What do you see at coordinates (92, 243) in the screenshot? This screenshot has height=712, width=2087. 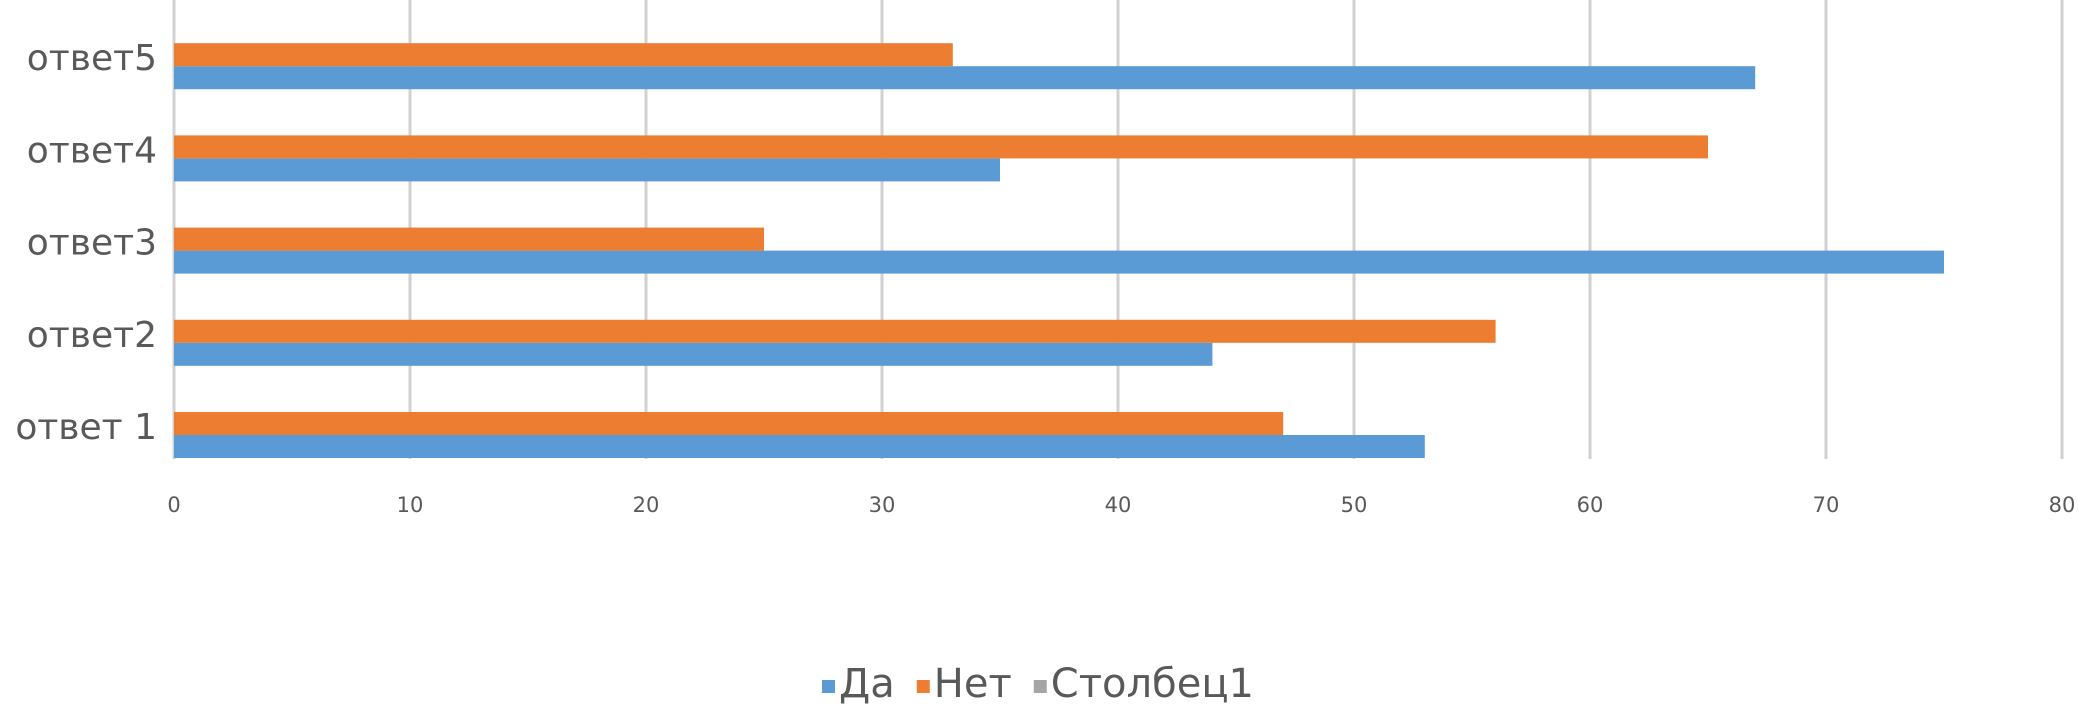 I see `category-label: ответ3` at bounding box center [92, 243].